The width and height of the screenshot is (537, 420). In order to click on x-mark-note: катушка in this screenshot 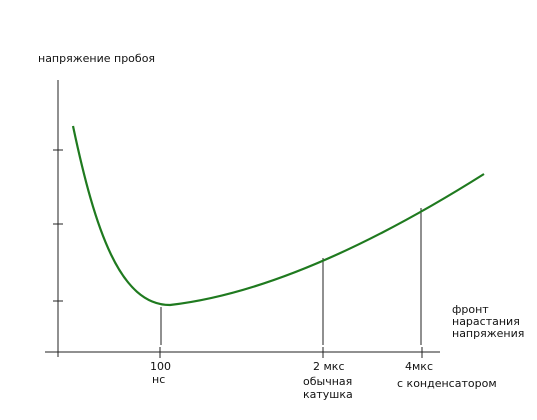, I will do `click(328, 394)`.